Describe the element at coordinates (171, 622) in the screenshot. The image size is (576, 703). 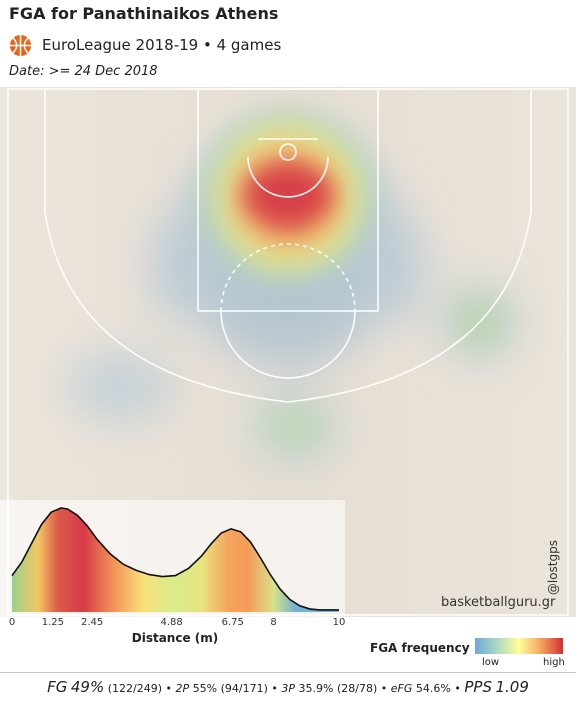
I see `x-tick-label-3: 4.88` at that location.